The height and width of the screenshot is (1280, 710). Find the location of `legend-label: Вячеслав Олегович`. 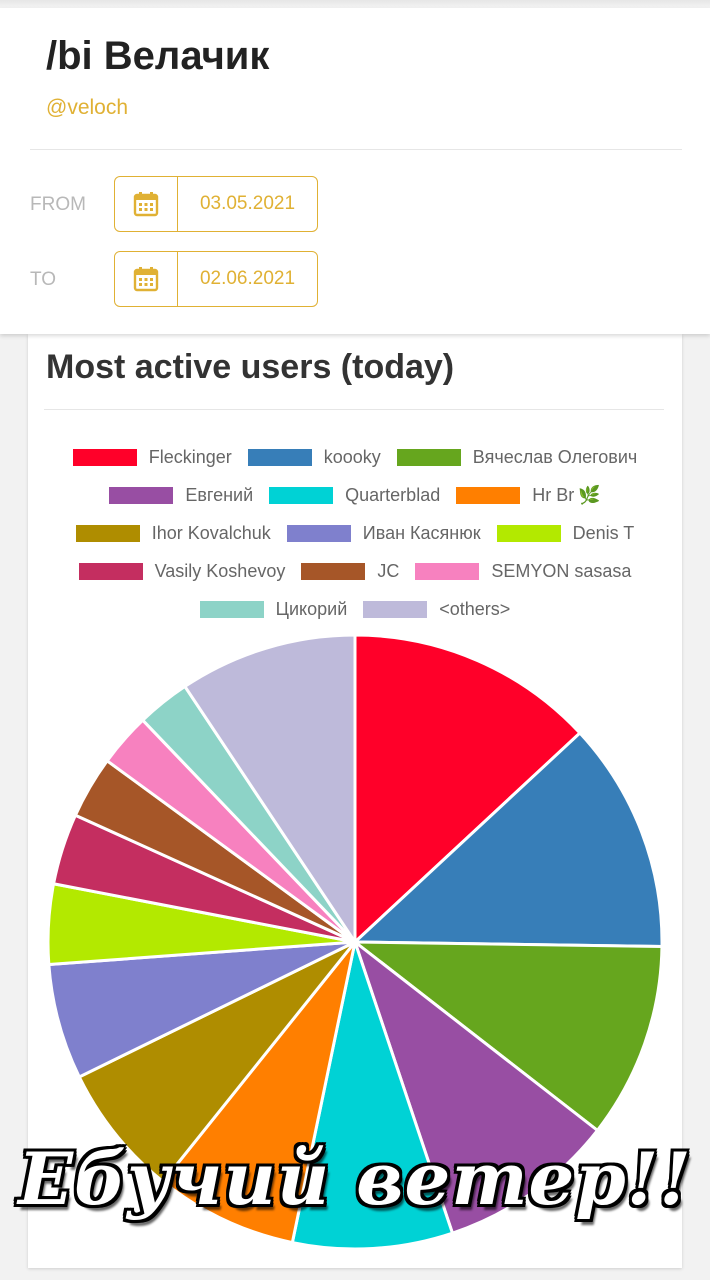

legend-label: Вячеслав Олегович is located at coordinates (555, 456).